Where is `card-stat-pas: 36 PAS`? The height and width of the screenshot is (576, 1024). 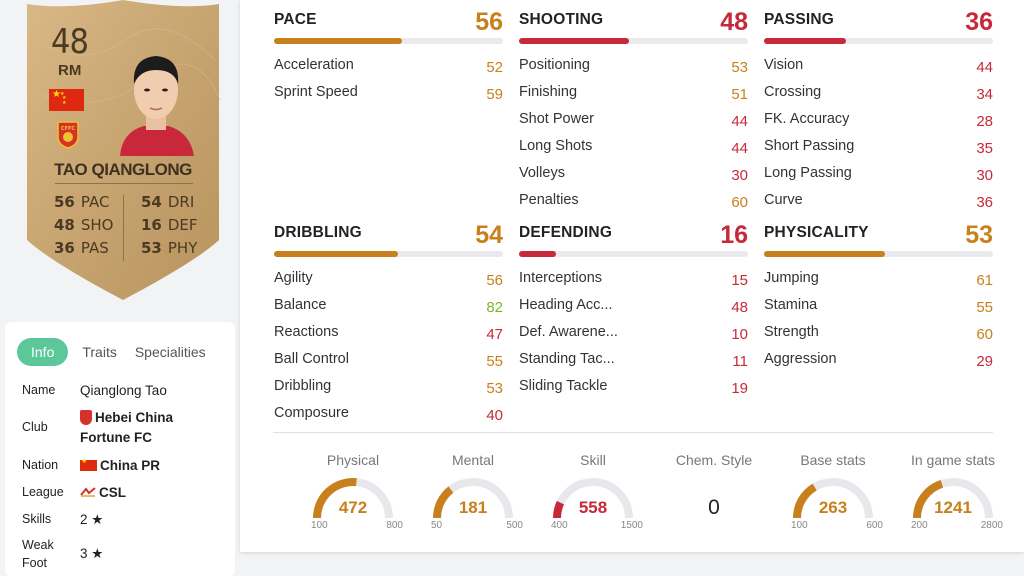 card-stat-pas: 36 PAS is located at coordinates (81, 248).